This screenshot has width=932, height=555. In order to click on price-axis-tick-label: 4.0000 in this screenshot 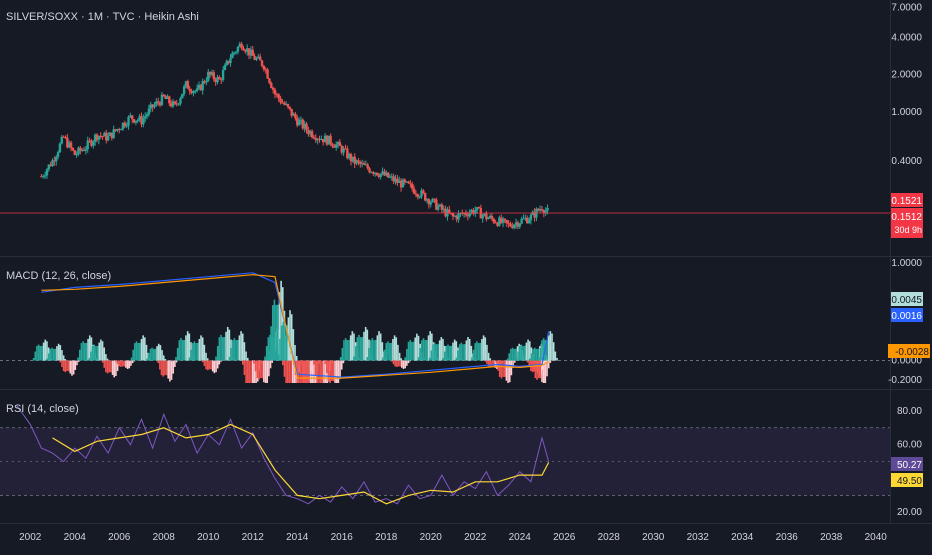, I will do `click(906, 37)`.